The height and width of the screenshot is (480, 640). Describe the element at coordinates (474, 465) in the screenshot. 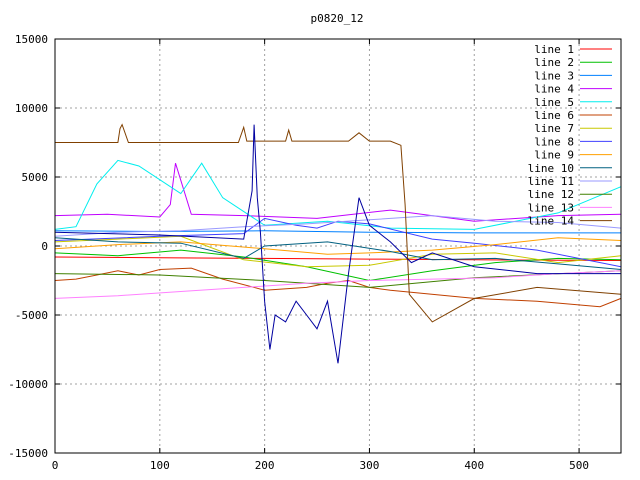

I see `x-tick-label: 400` at that location.